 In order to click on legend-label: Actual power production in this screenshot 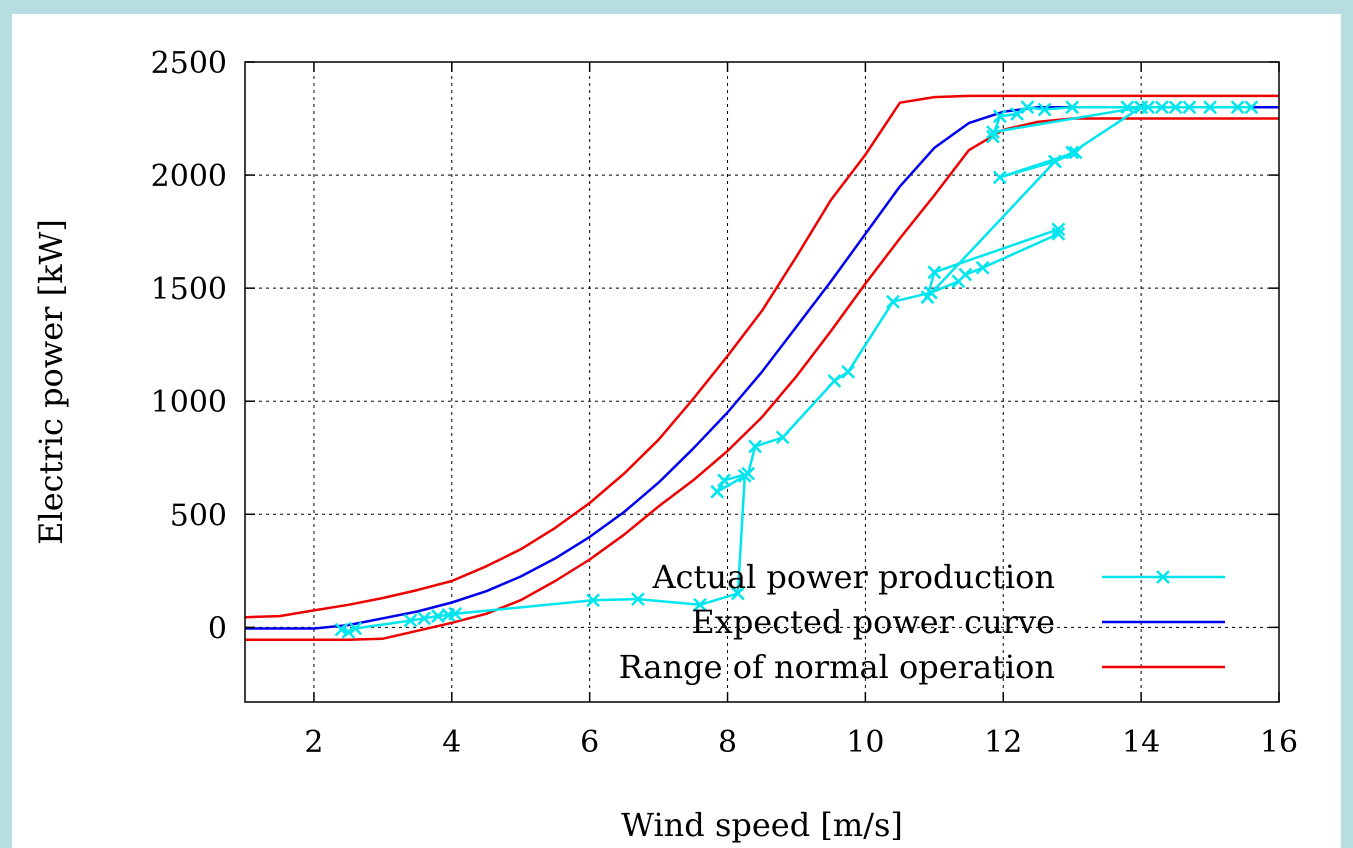, I will do `click(853, 577)`.